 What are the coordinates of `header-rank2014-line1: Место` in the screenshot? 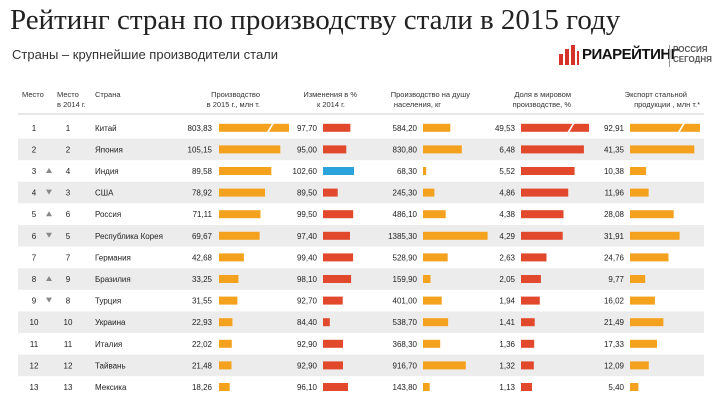 It's located at (68, 94).